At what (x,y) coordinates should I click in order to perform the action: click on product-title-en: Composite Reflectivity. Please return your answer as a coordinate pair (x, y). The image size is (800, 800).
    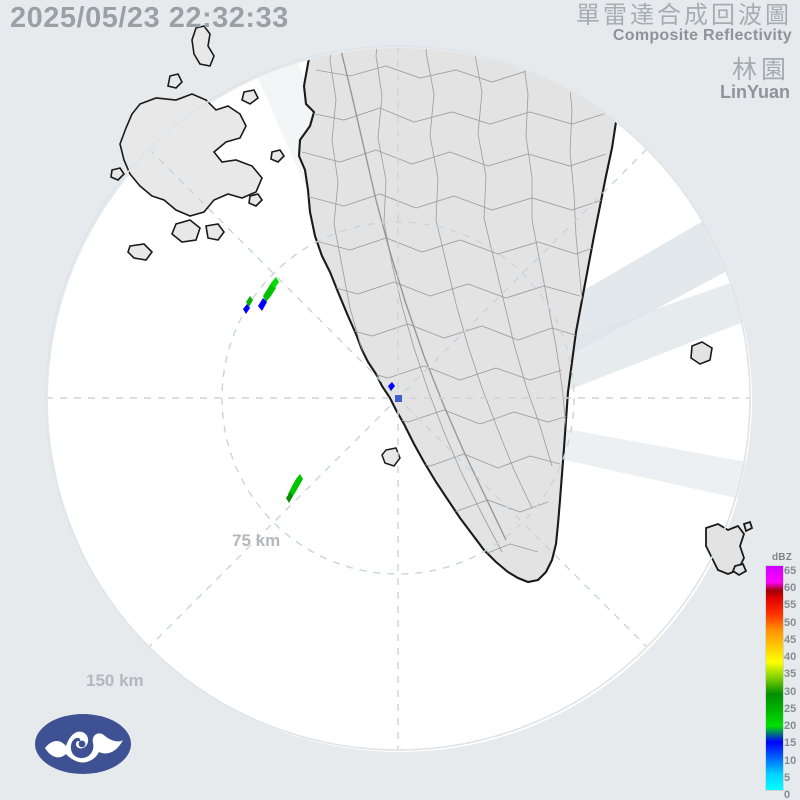
    Looking at the image, I should click on (702, 36).